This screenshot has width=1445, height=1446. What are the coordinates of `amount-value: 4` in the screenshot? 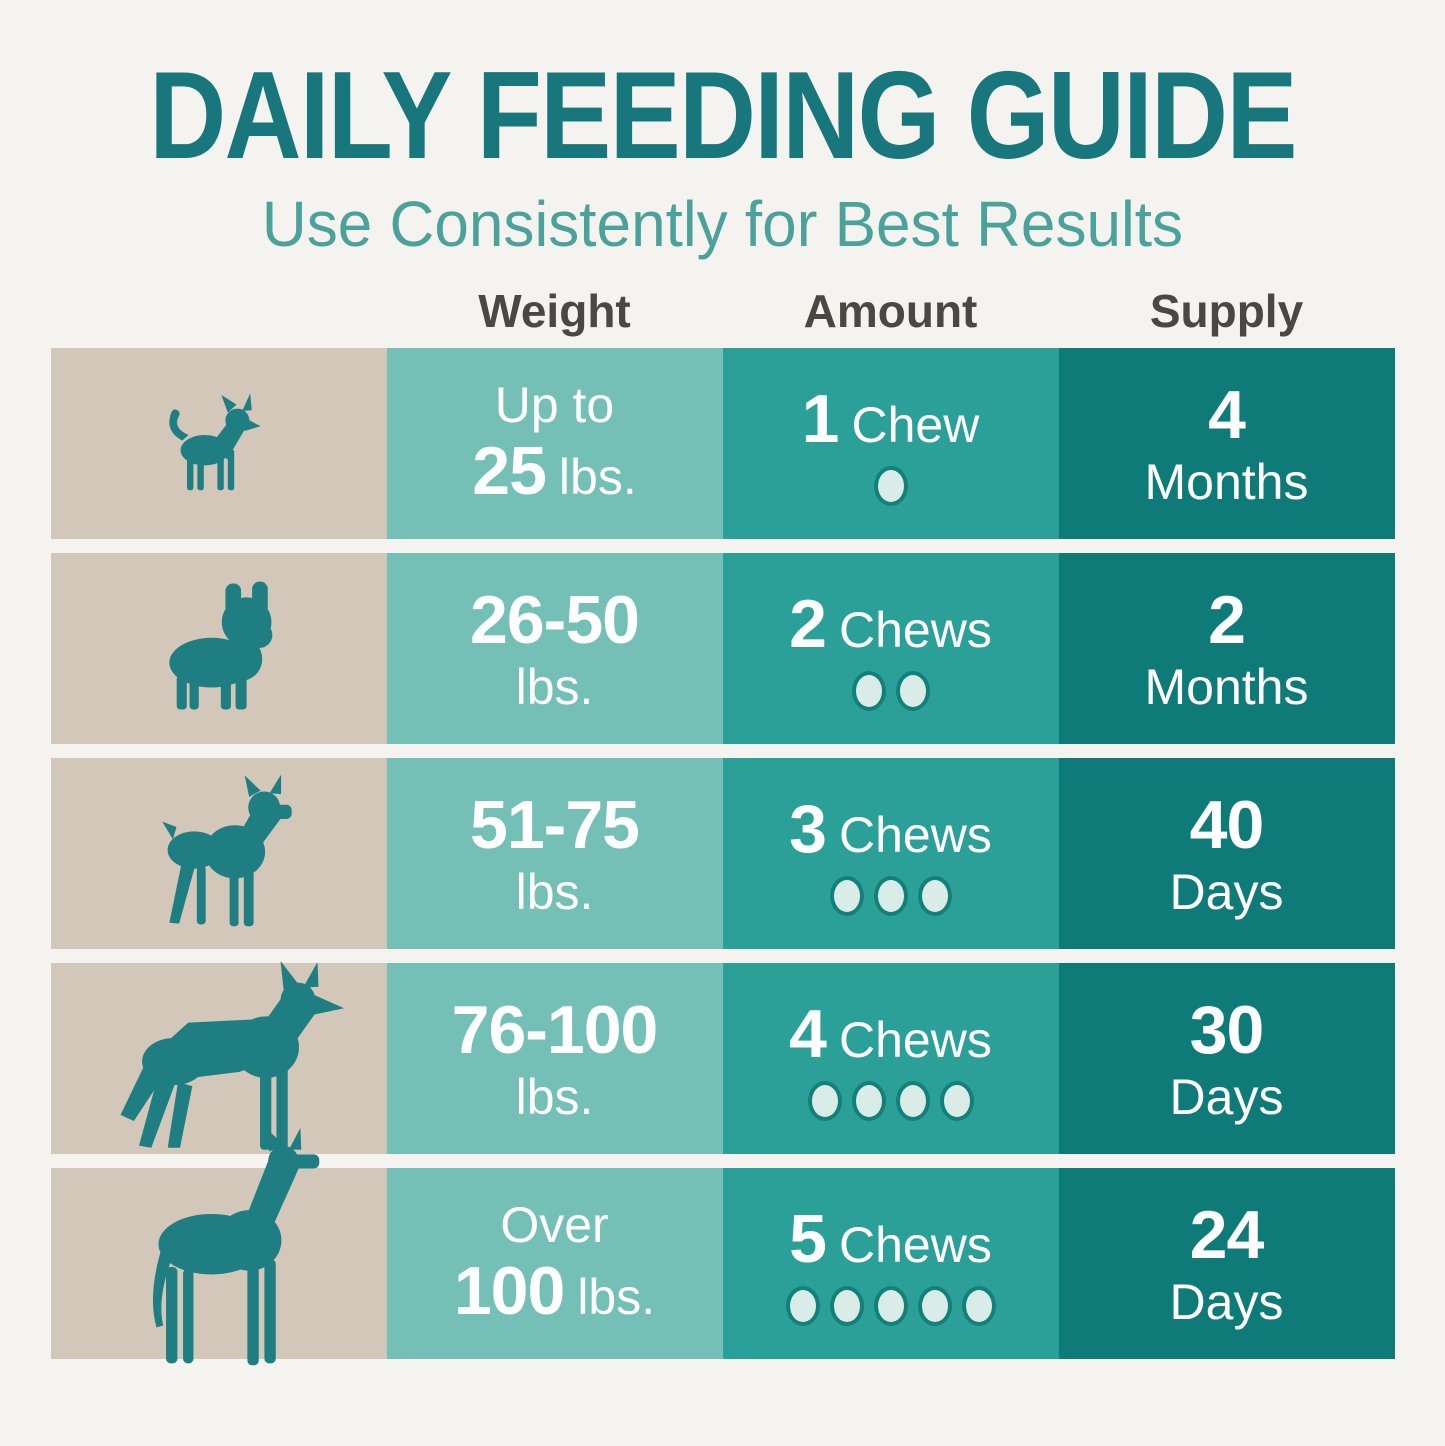 It's located at (808, 1034).